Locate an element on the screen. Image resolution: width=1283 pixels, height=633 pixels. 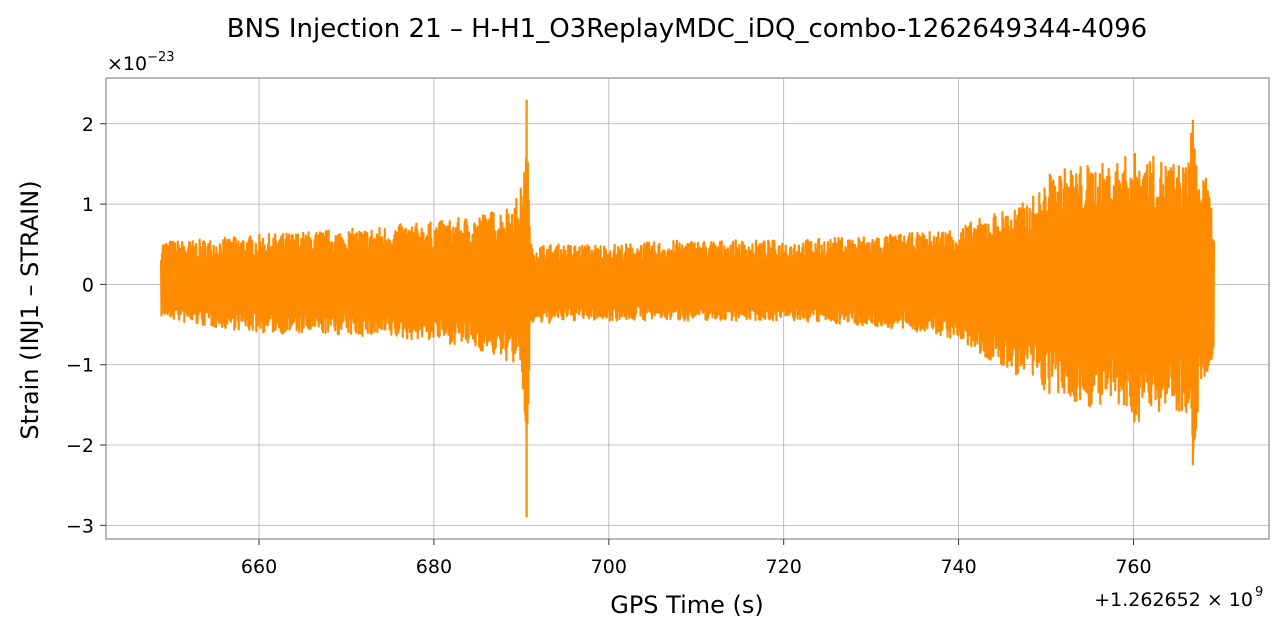
x-offset-label: +1.262652 × 10 is located at coordinates (1173, 600).